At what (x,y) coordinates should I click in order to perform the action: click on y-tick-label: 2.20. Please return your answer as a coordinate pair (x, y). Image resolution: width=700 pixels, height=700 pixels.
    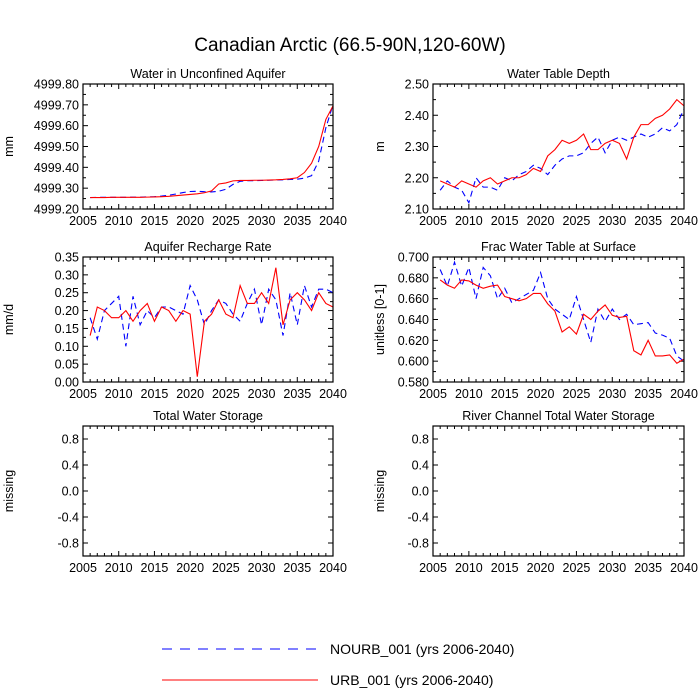
    Looking at the image, I should click on (417, 178).